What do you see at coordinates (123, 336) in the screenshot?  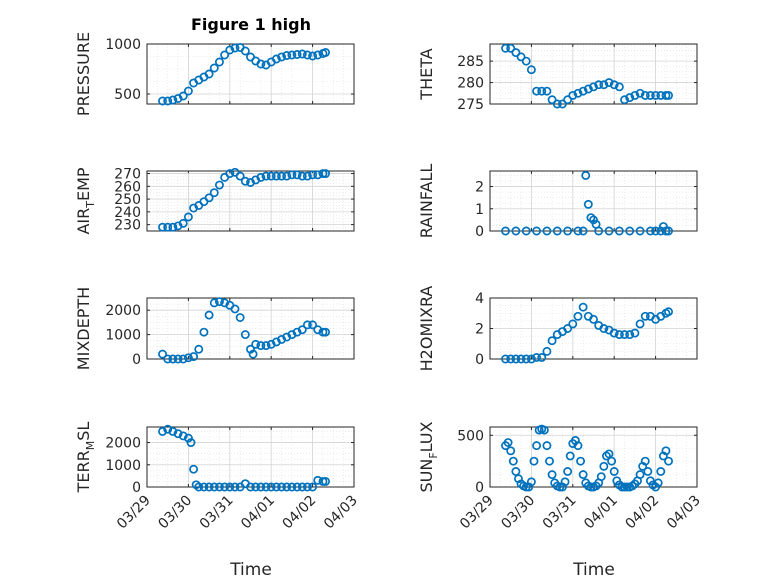 I see `y-tick-label: 1000` at bounding box center [123, 336].